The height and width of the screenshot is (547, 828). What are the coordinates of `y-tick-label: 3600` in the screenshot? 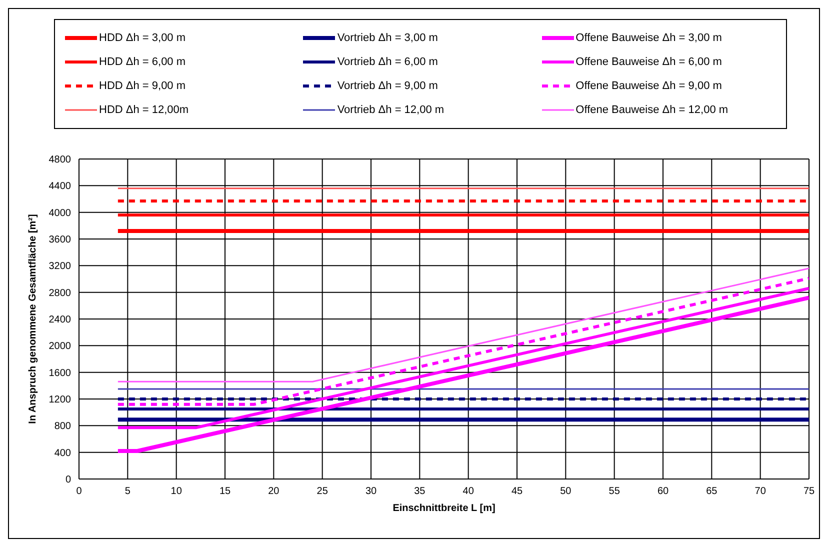 It's located at (60, 240).